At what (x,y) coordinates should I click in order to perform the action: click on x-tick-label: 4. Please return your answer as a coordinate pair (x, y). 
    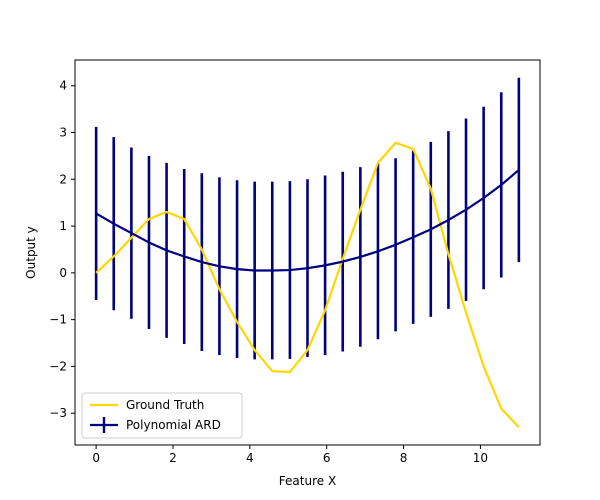
    Looking at the image, I should click on (250, 458).